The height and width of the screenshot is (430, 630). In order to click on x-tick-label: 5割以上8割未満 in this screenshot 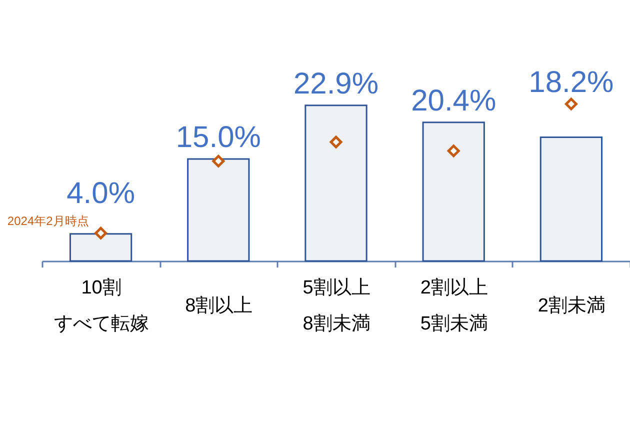, I will do `click(336, 306)`.